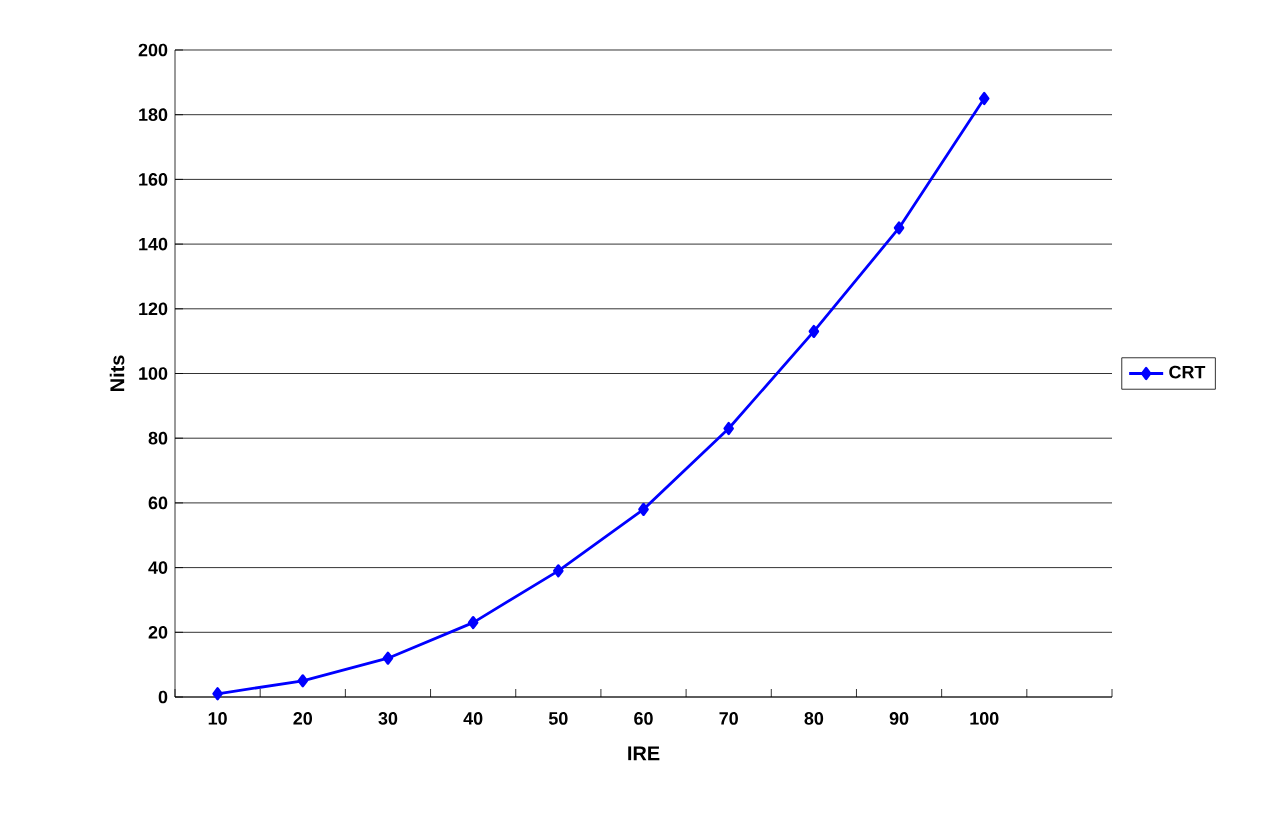  Describe the element at coordinates (153, 115) in the screenshot. I see `y-tick-label: 180` at that location.